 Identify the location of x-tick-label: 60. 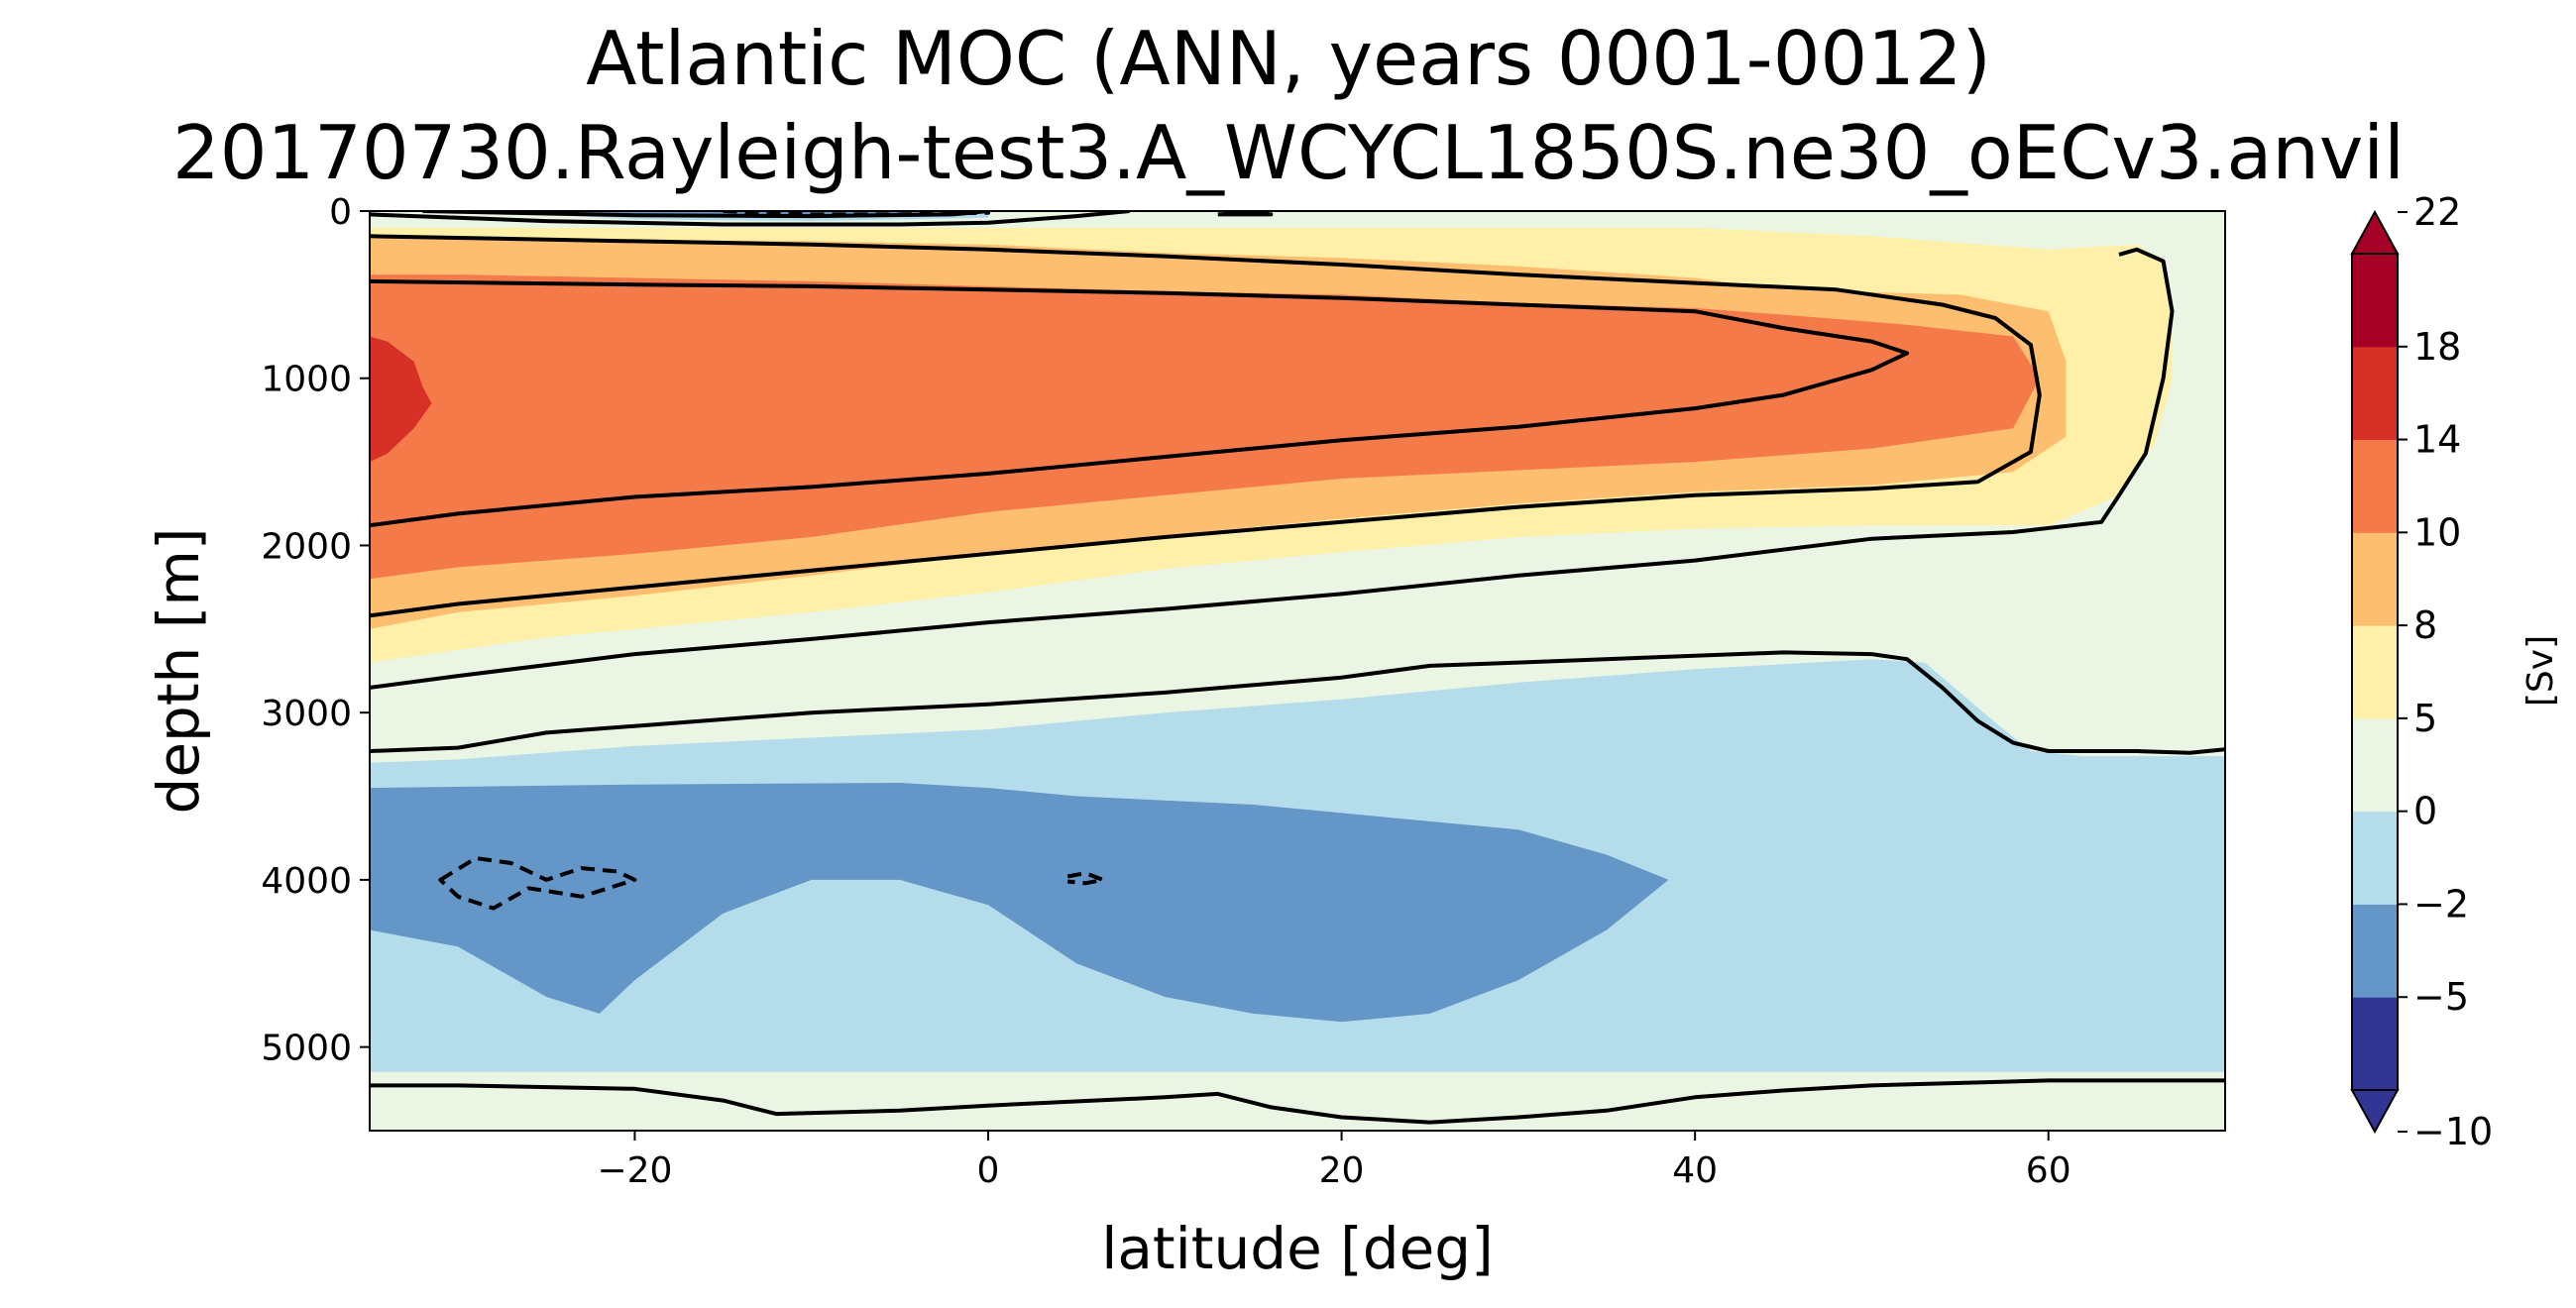
(2049, 1170).